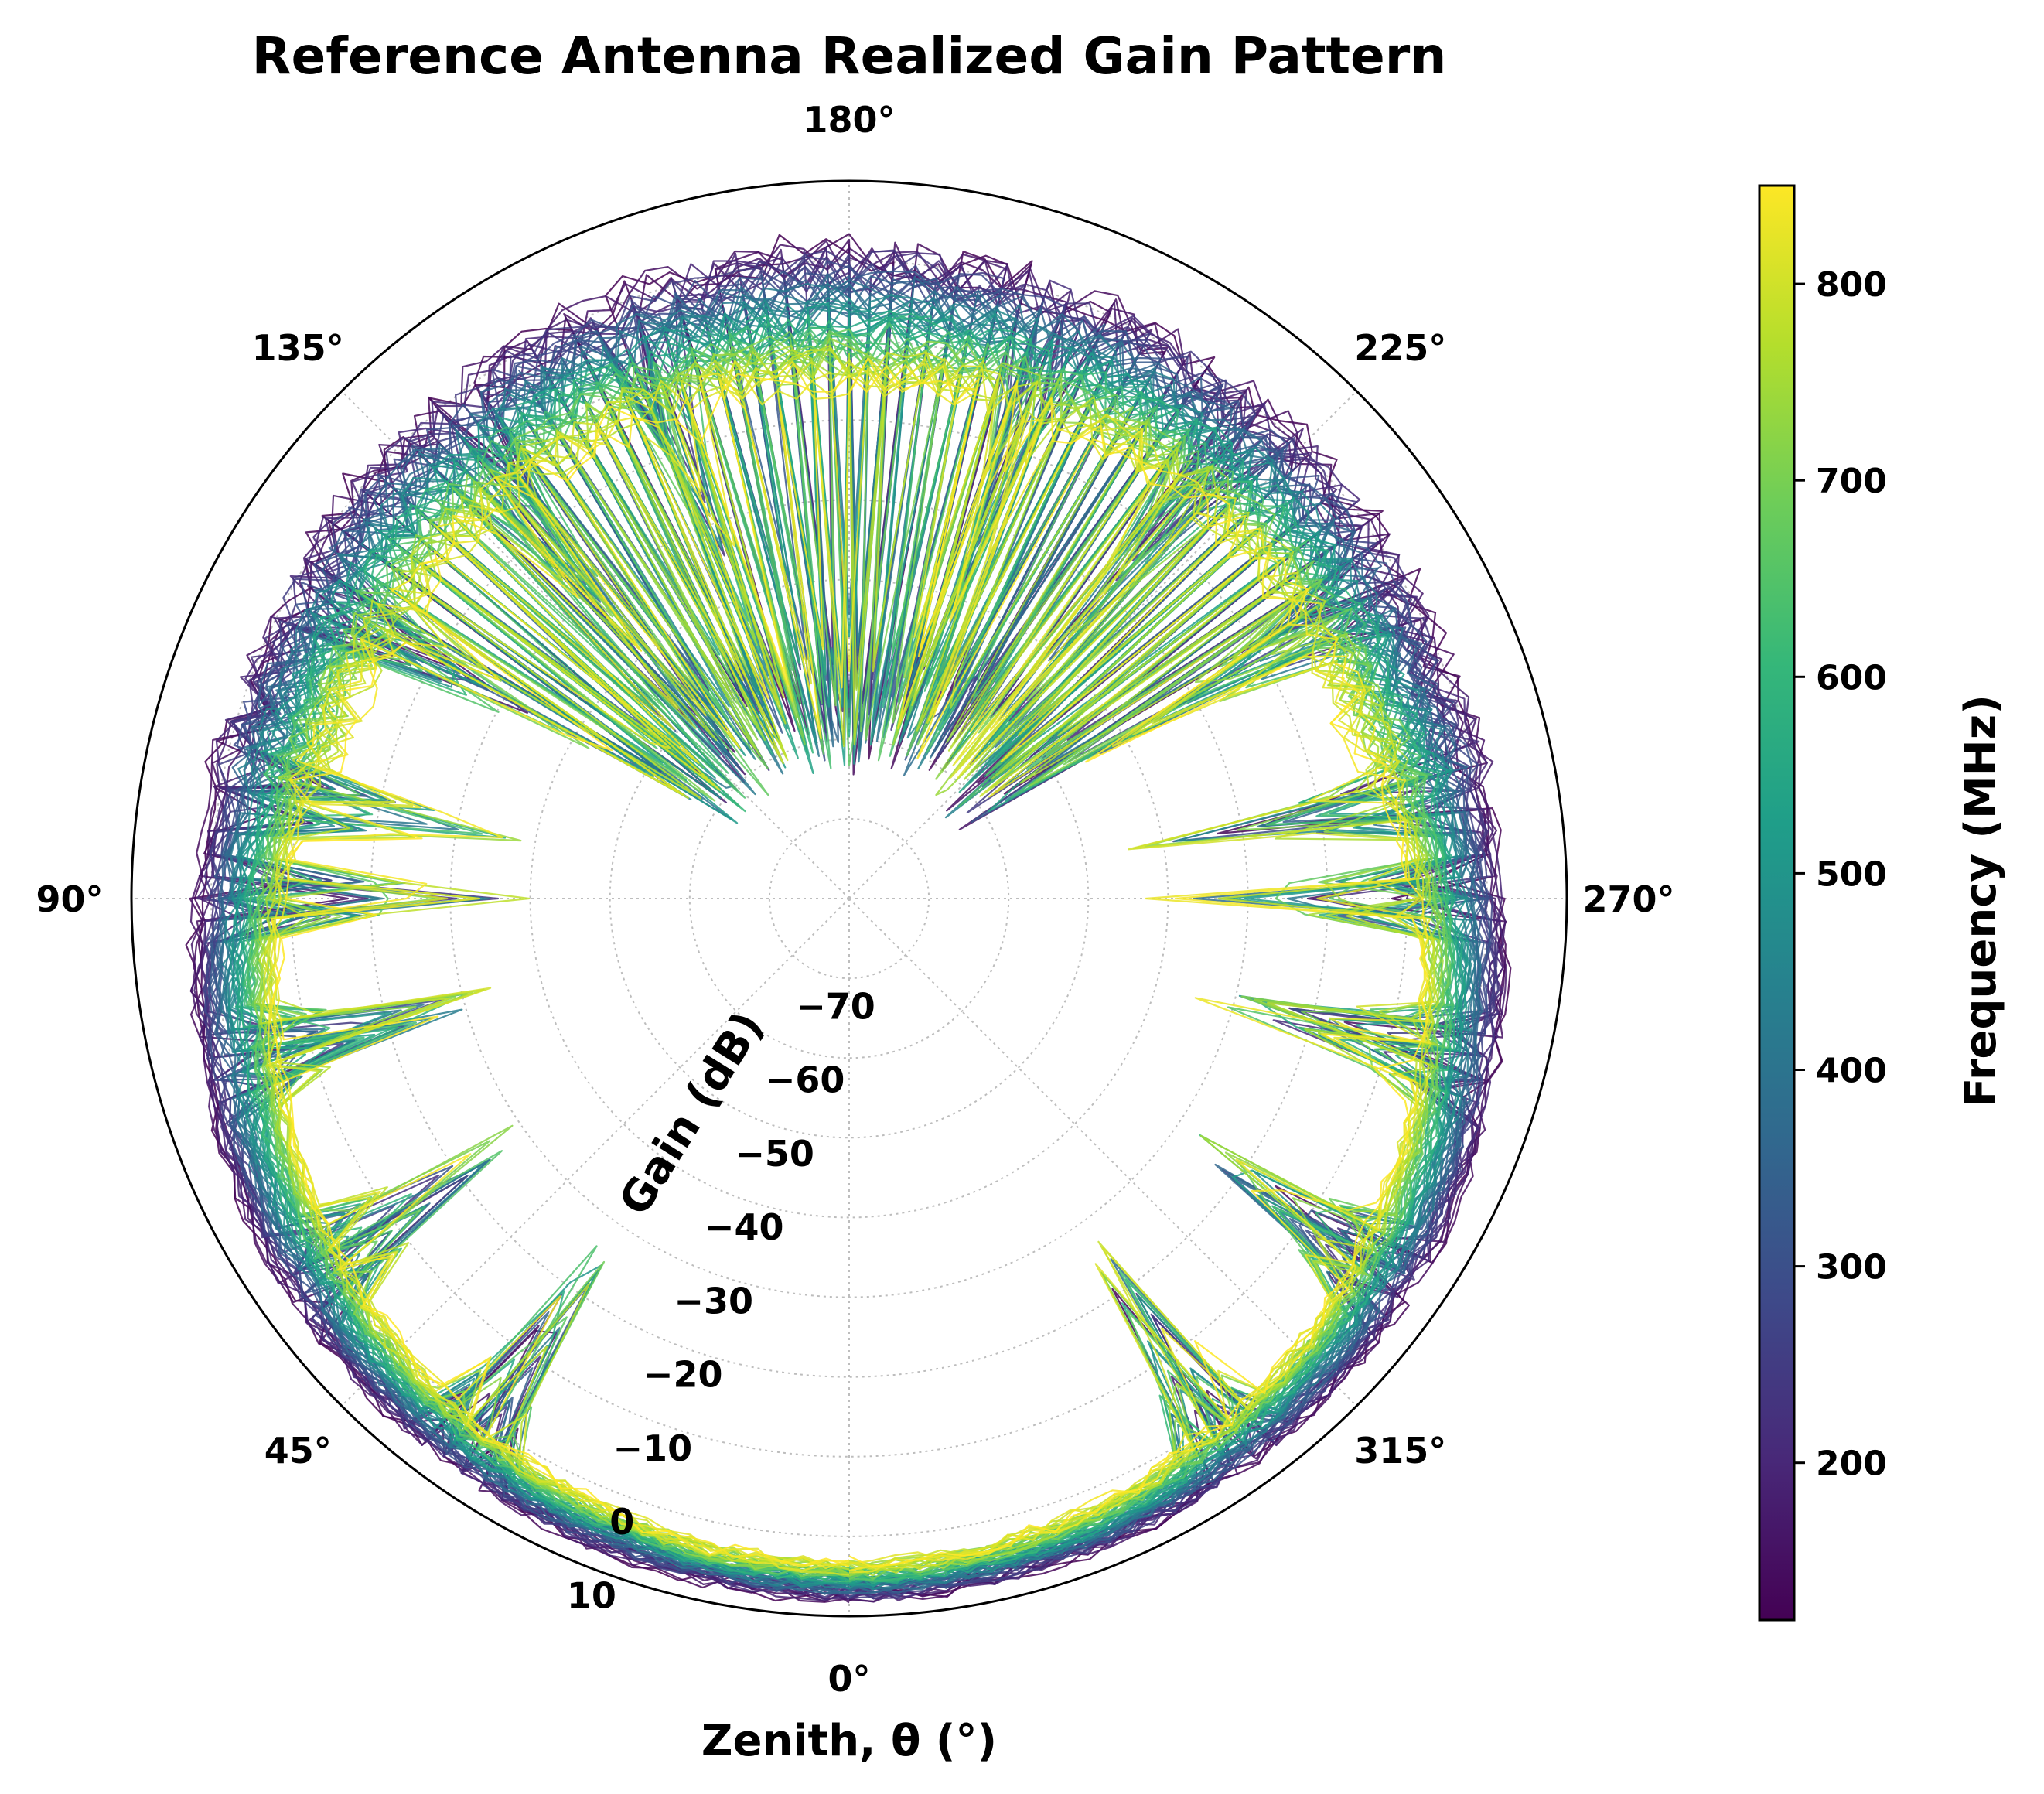 The image size is (2044, 1794). Describe the element at coordinates (622, 1522) in the screenshot. I see `r-tick-label: 0` at that location.